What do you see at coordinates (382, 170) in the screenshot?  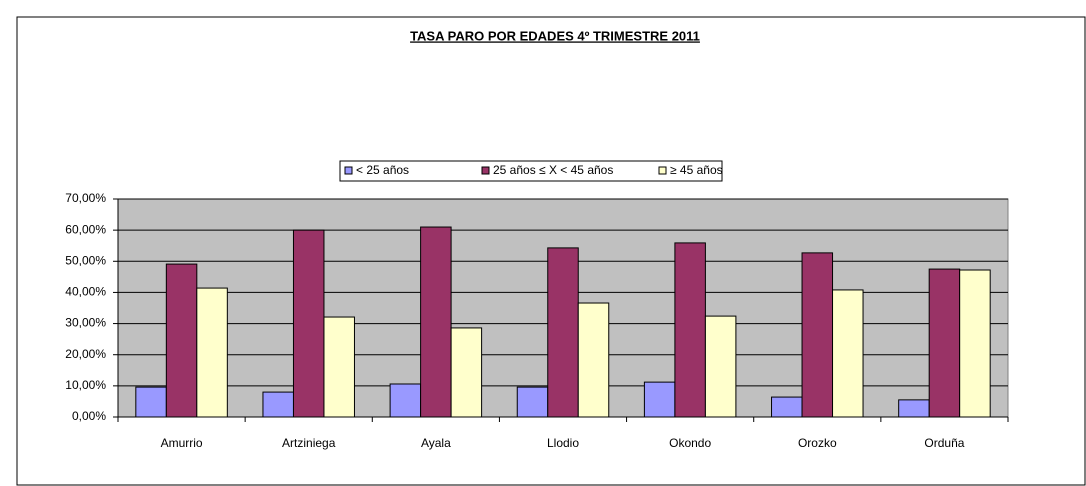 I see `legend-label: < 25 años` at bounding box center [382, 170].